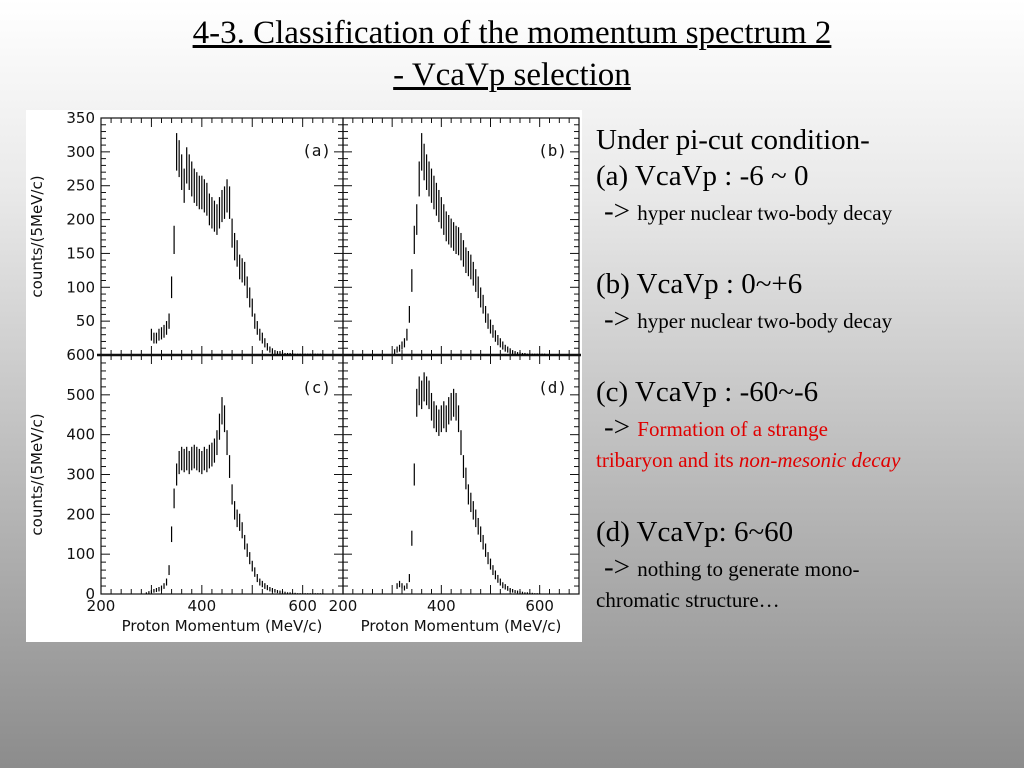 This screenshot has height=768, width=1024. What do you see at coordinates (707, 392) in the screenshot?
I see `note-c-label: (c) VcaVp : -60~-6` at bounding box center [707, 392].